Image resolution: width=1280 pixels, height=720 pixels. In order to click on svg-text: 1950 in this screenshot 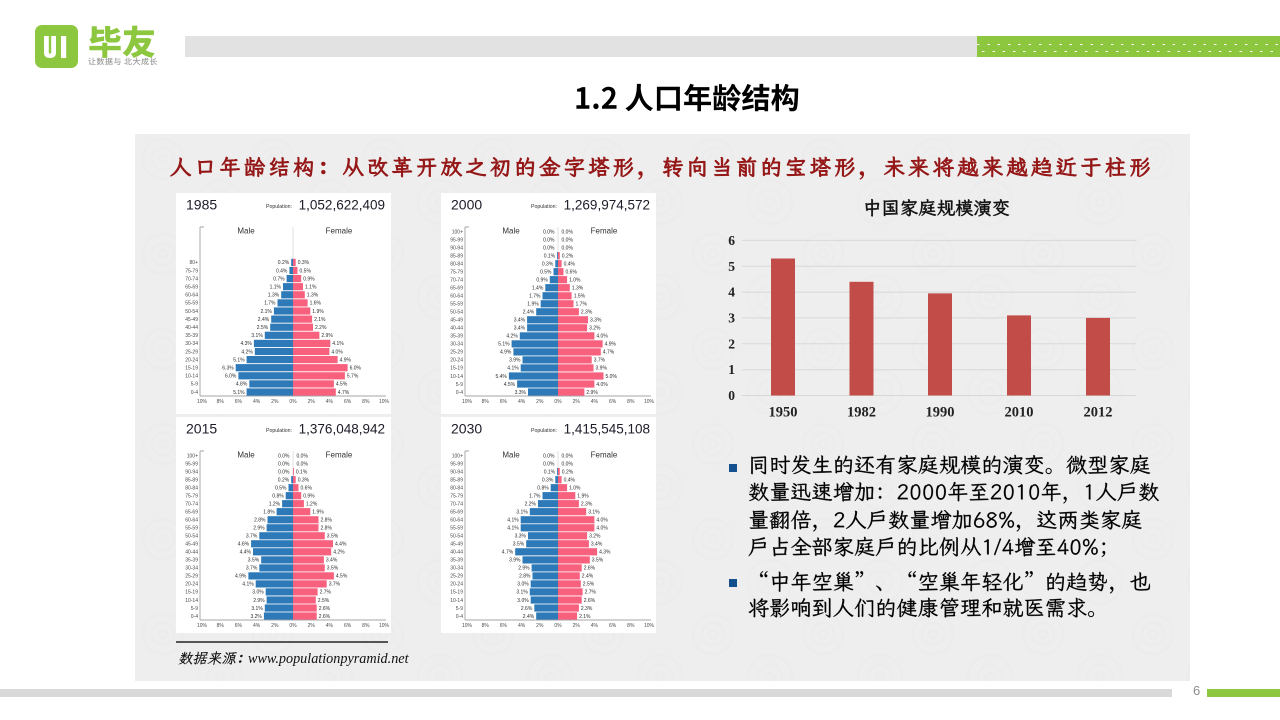, I will do `click(783, 413)`.